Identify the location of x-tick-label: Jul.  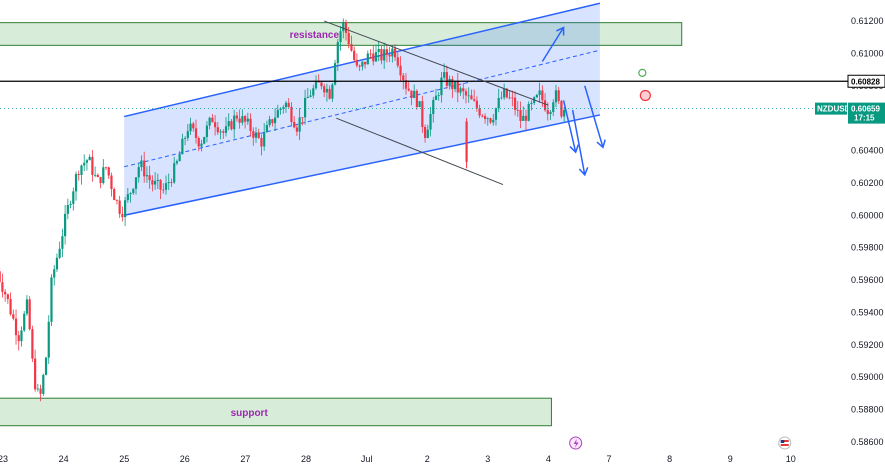
(367, 459).